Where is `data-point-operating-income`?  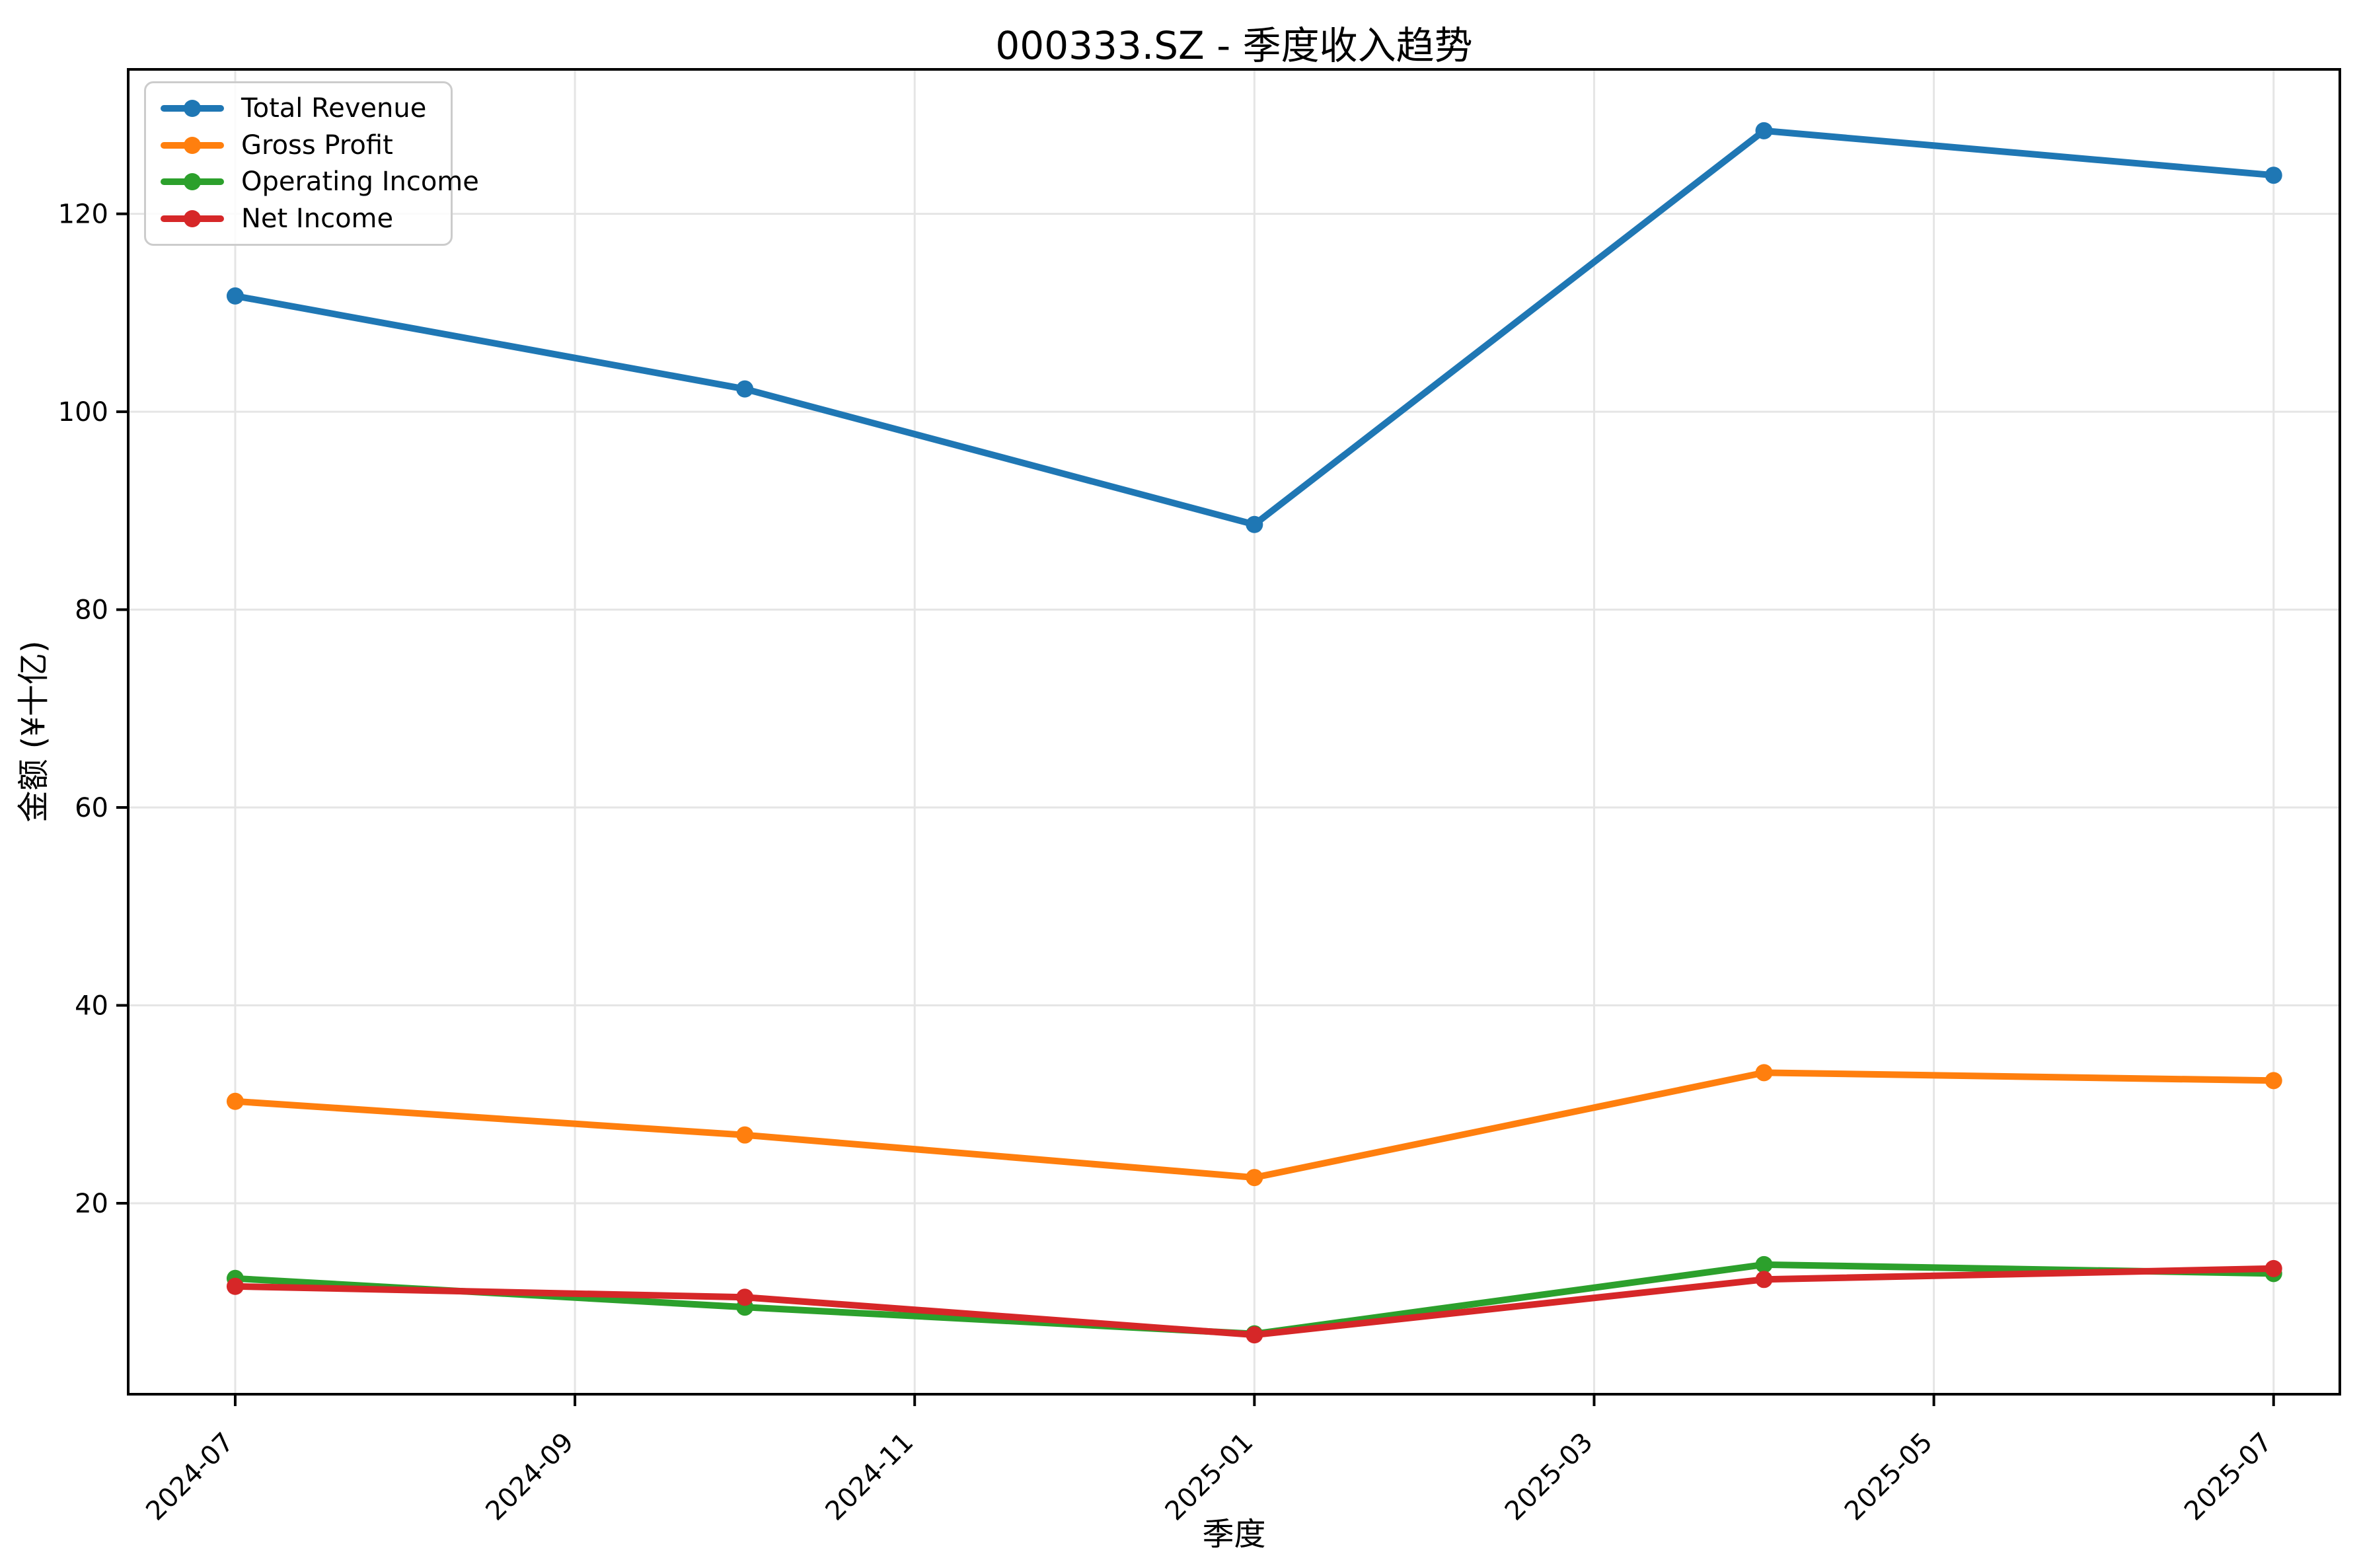
data-point-operating-income is located at coordinates (1764, 1264).